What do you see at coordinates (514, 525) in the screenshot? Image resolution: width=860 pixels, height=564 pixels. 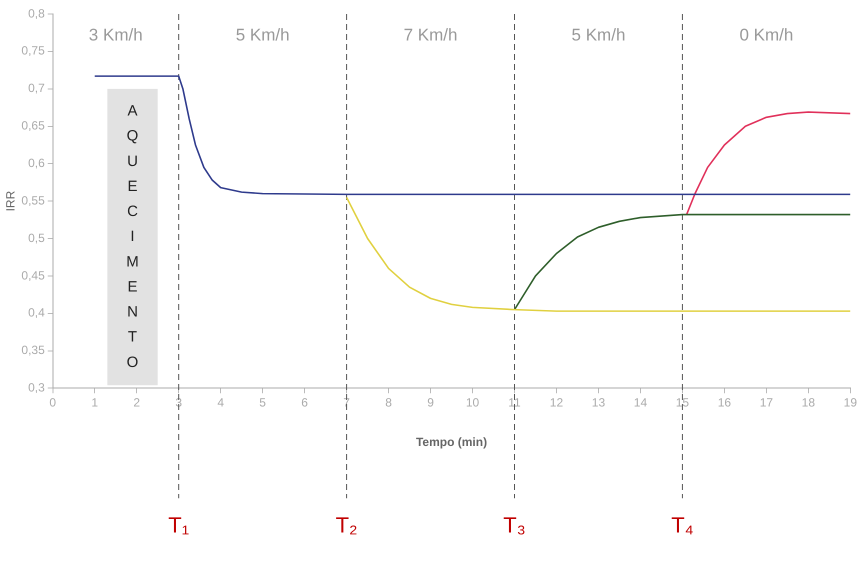 I see `ref-line-label: T₃` at bounding box center [514, 525].